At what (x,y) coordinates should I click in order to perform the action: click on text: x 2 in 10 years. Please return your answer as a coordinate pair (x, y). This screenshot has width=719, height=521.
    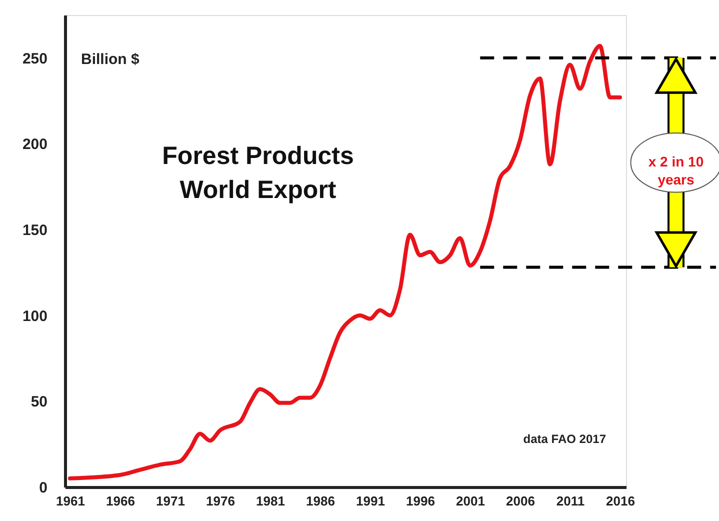
    Looking at the image, I should click on (676, 171).